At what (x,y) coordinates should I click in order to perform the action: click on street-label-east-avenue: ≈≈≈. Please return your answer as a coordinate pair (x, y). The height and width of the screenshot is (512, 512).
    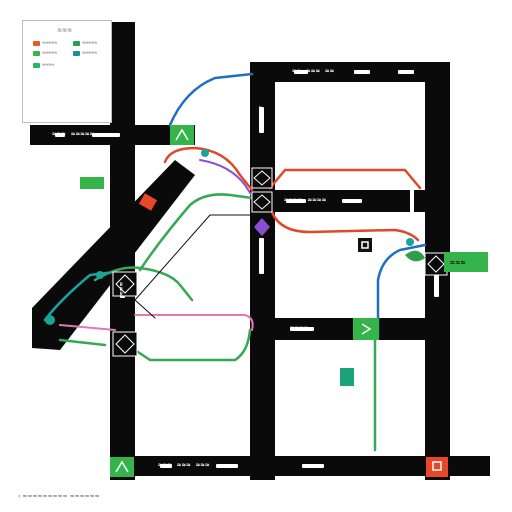
    Looking at the image, I should click on (436, 283).